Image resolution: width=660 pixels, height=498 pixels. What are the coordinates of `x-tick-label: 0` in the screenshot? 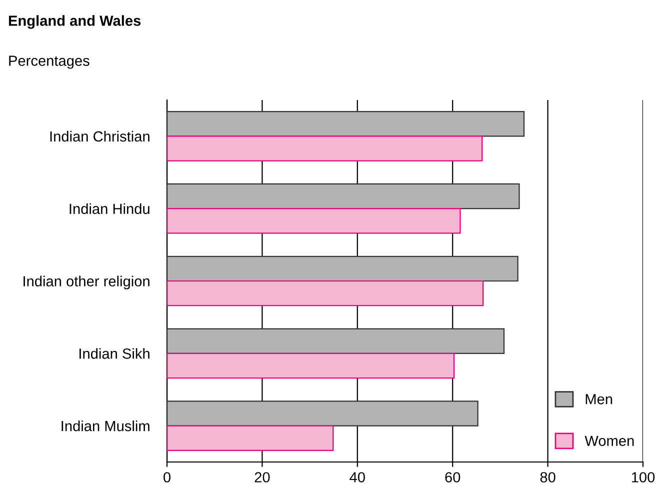 It's located at (167, 477).